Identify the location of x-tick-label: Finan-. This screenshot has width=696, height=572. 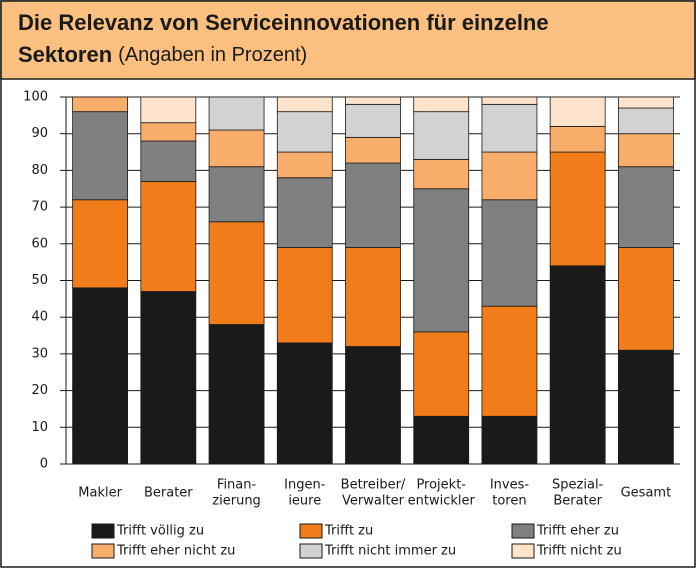
(237, 485).